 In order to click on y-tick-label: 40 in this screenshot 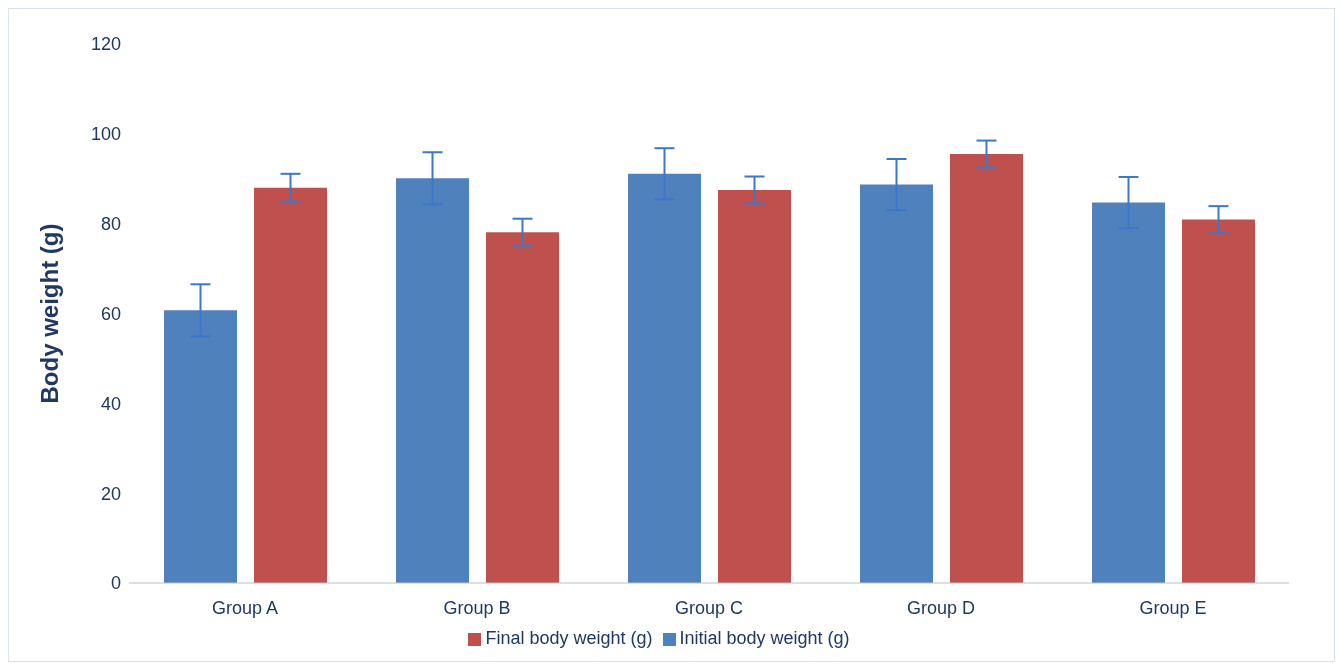, I will do `click(110, 403)`.